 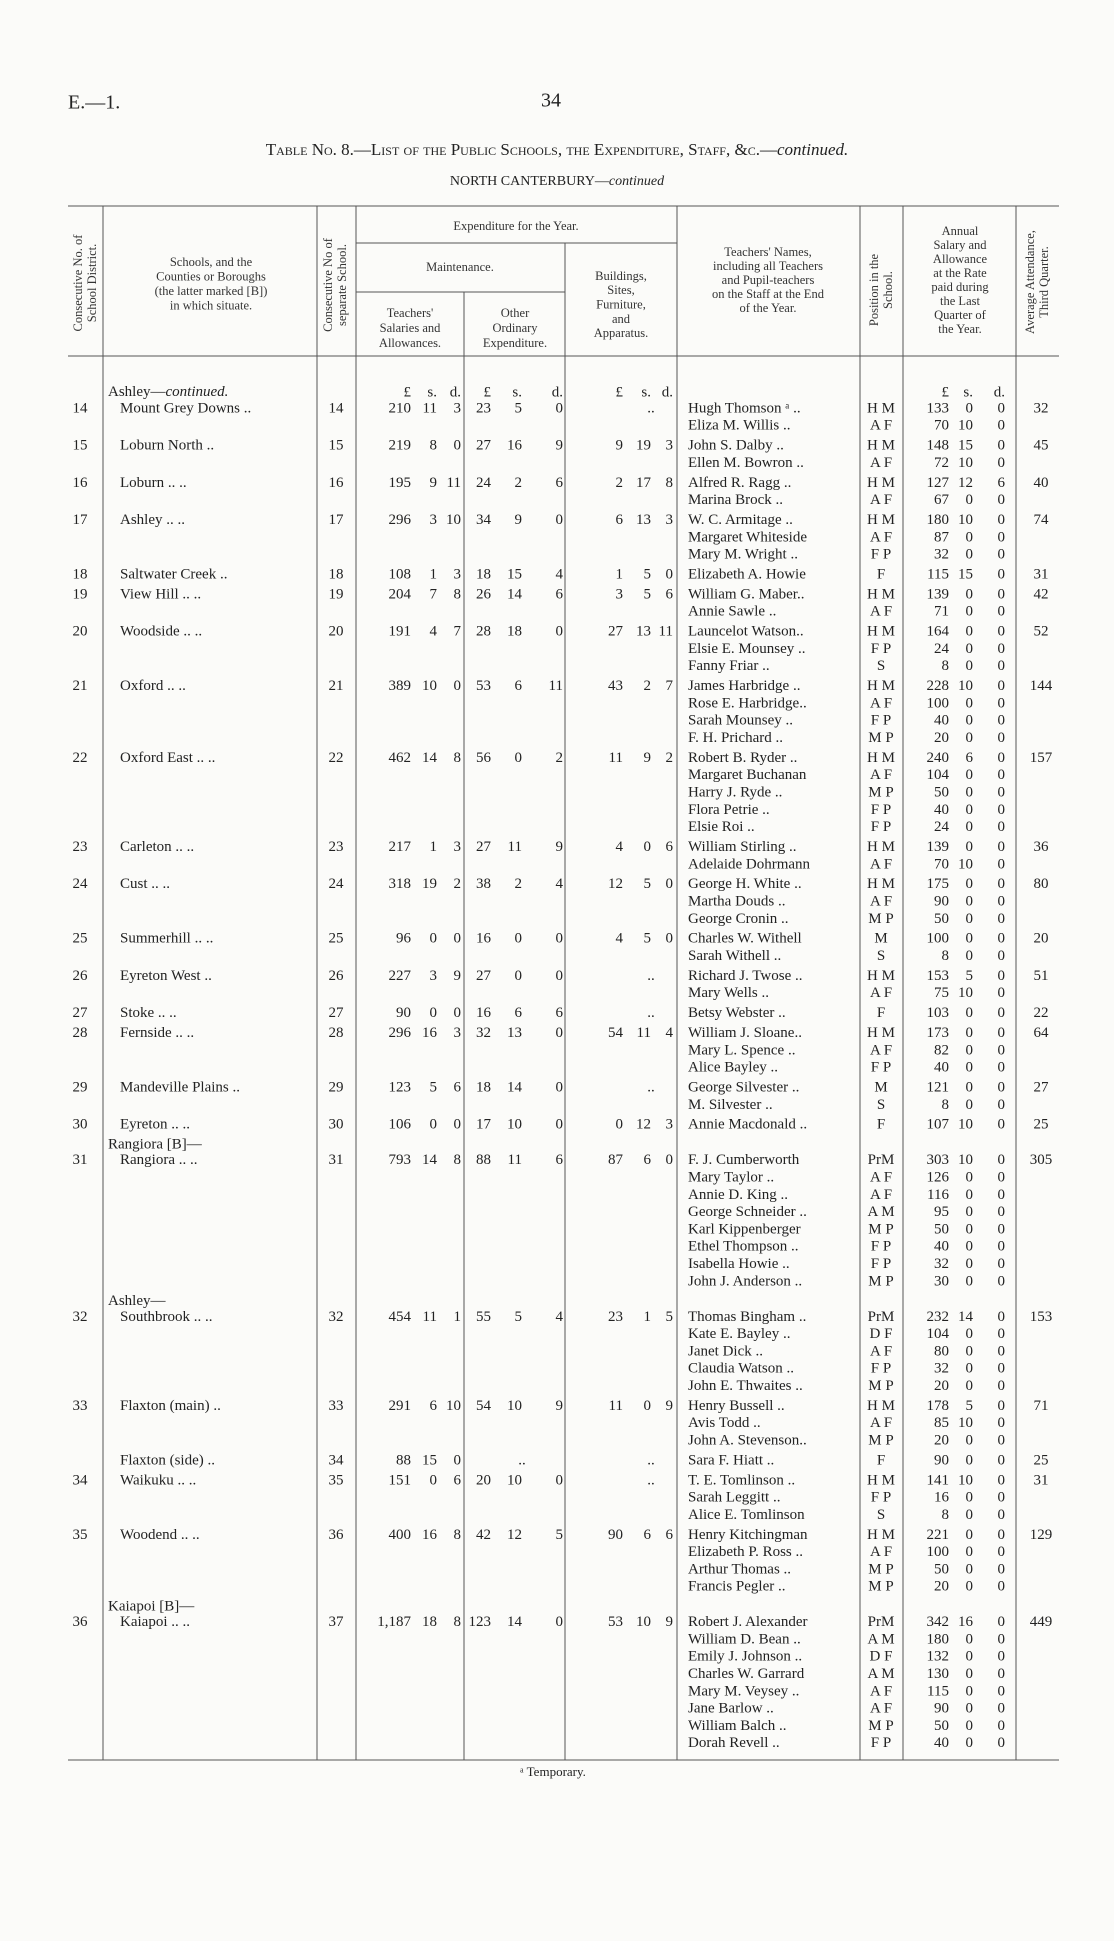 What do you see at coordinates (483, 575) in the screenshot?
I see `other-amount: 18` at bounding box center [483, 575].